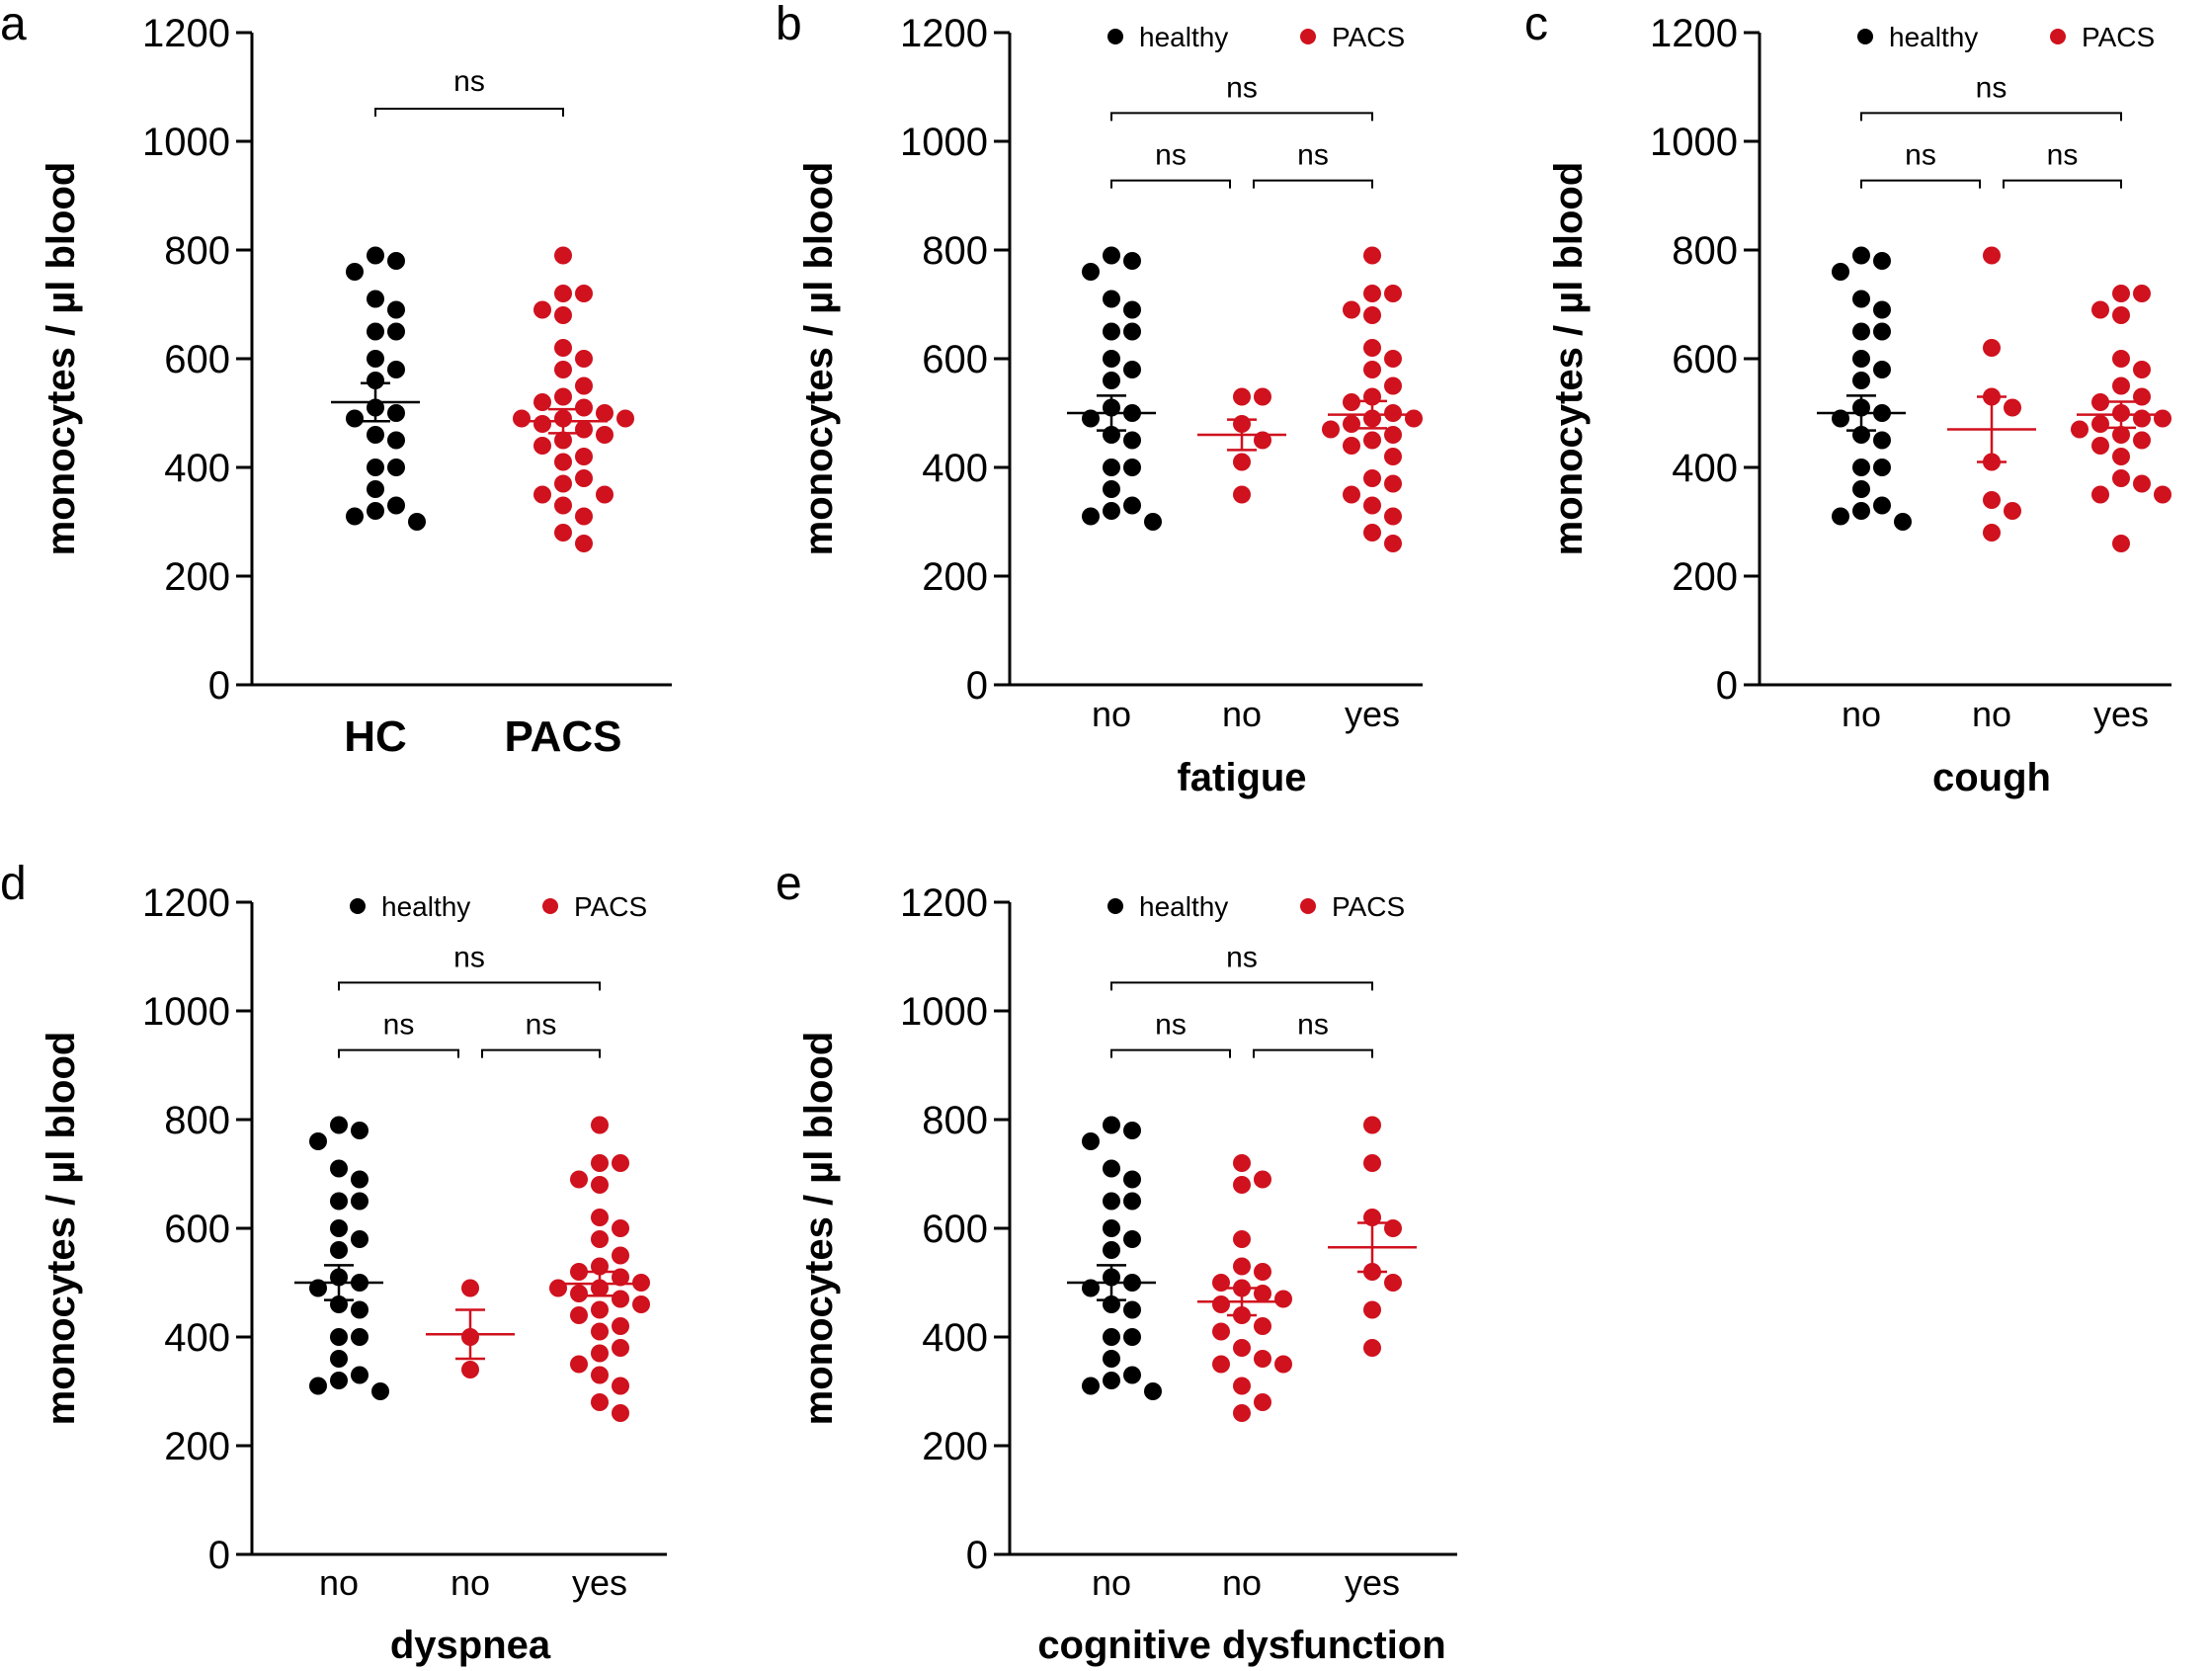  Describe the element at coordinates (470, 1645) in the screenshot. I see `x-axis-label: dyspnea` at that location.